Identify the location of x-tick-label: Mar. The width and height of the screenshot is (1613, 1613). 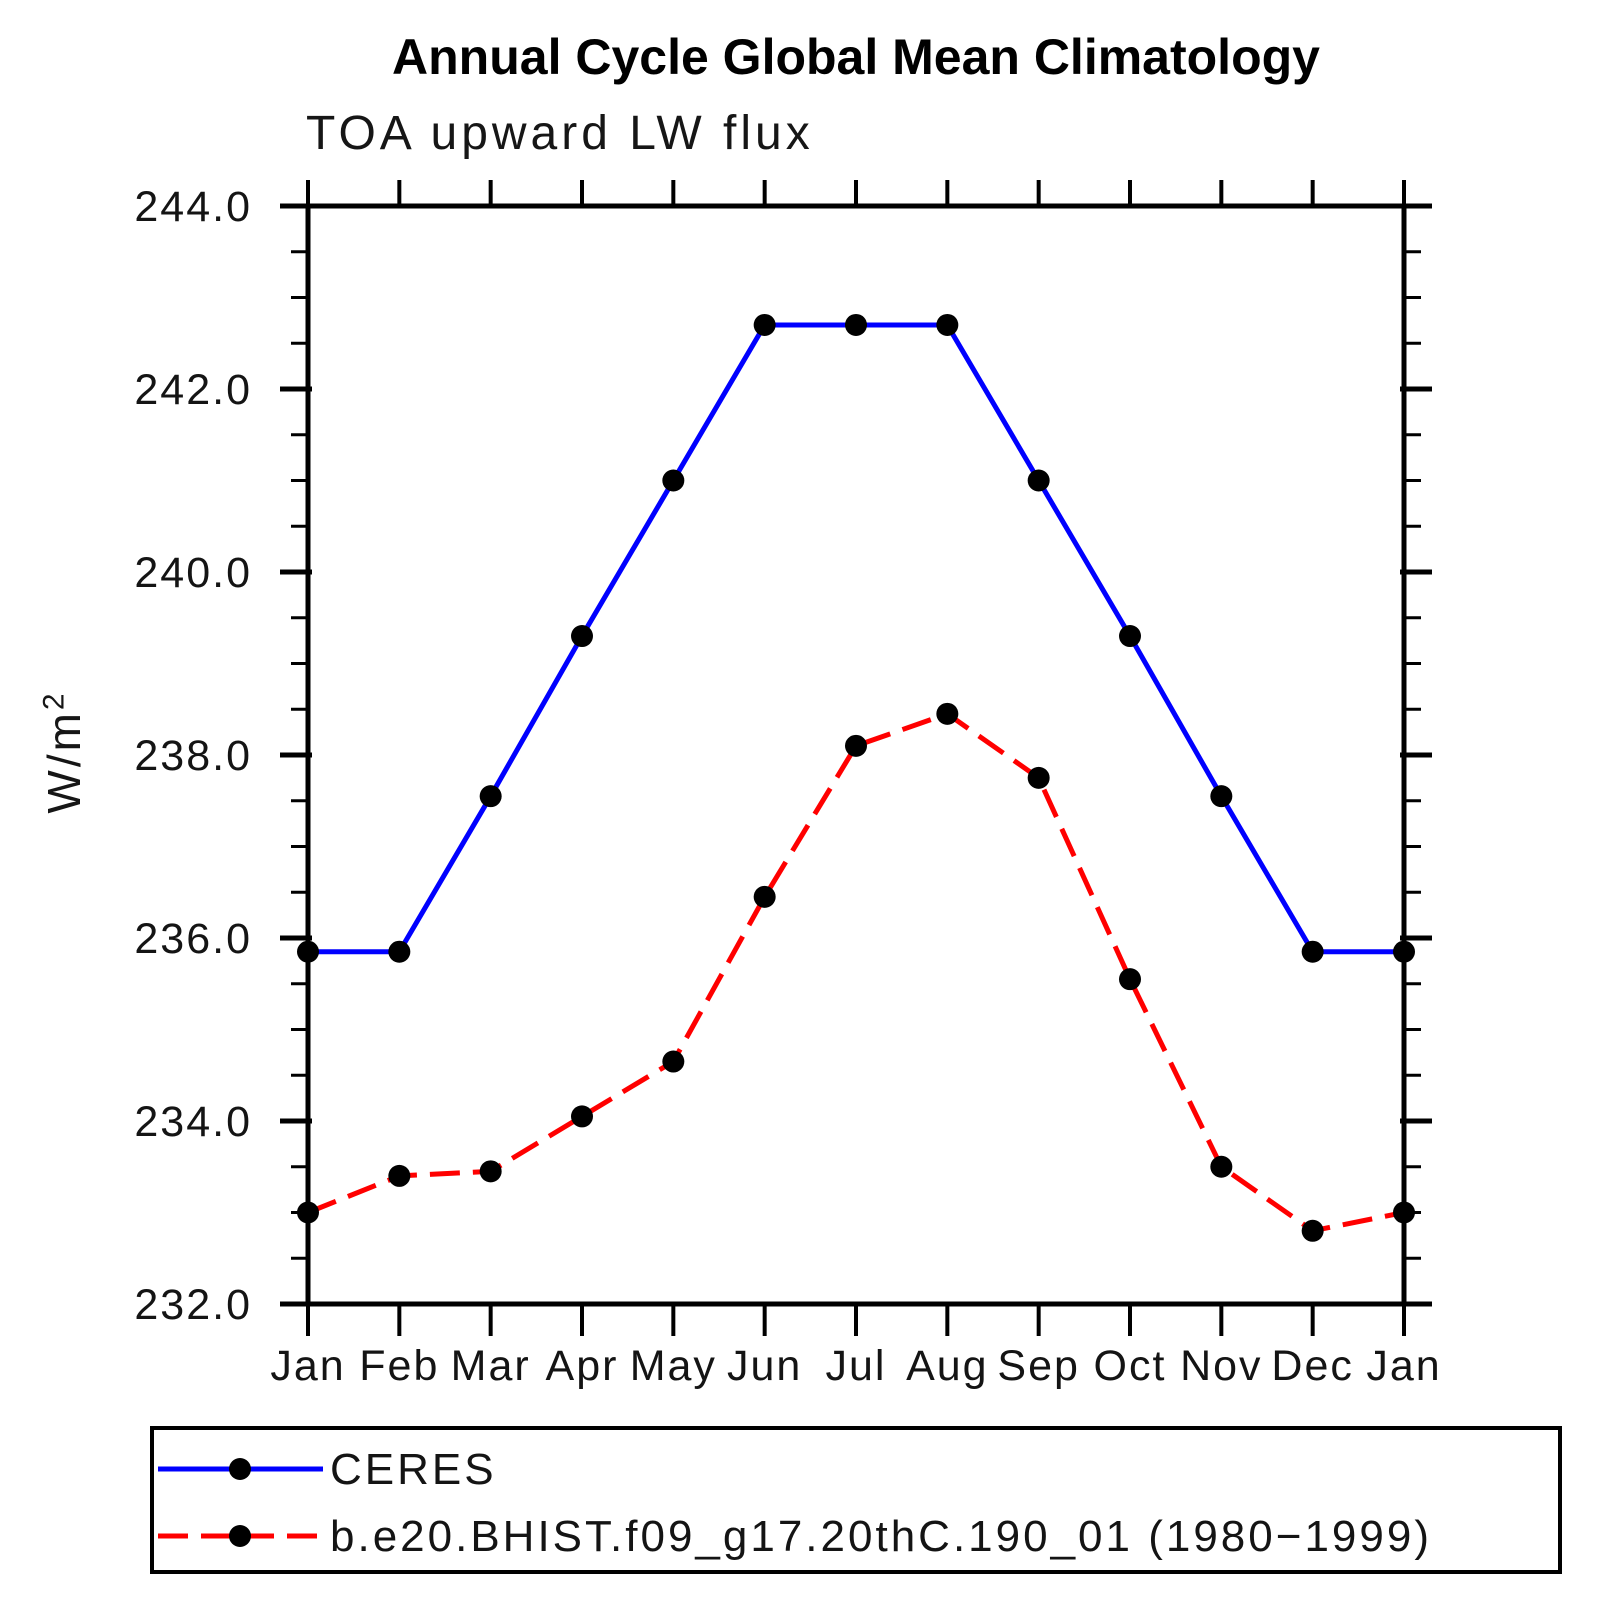
(491, 1366).